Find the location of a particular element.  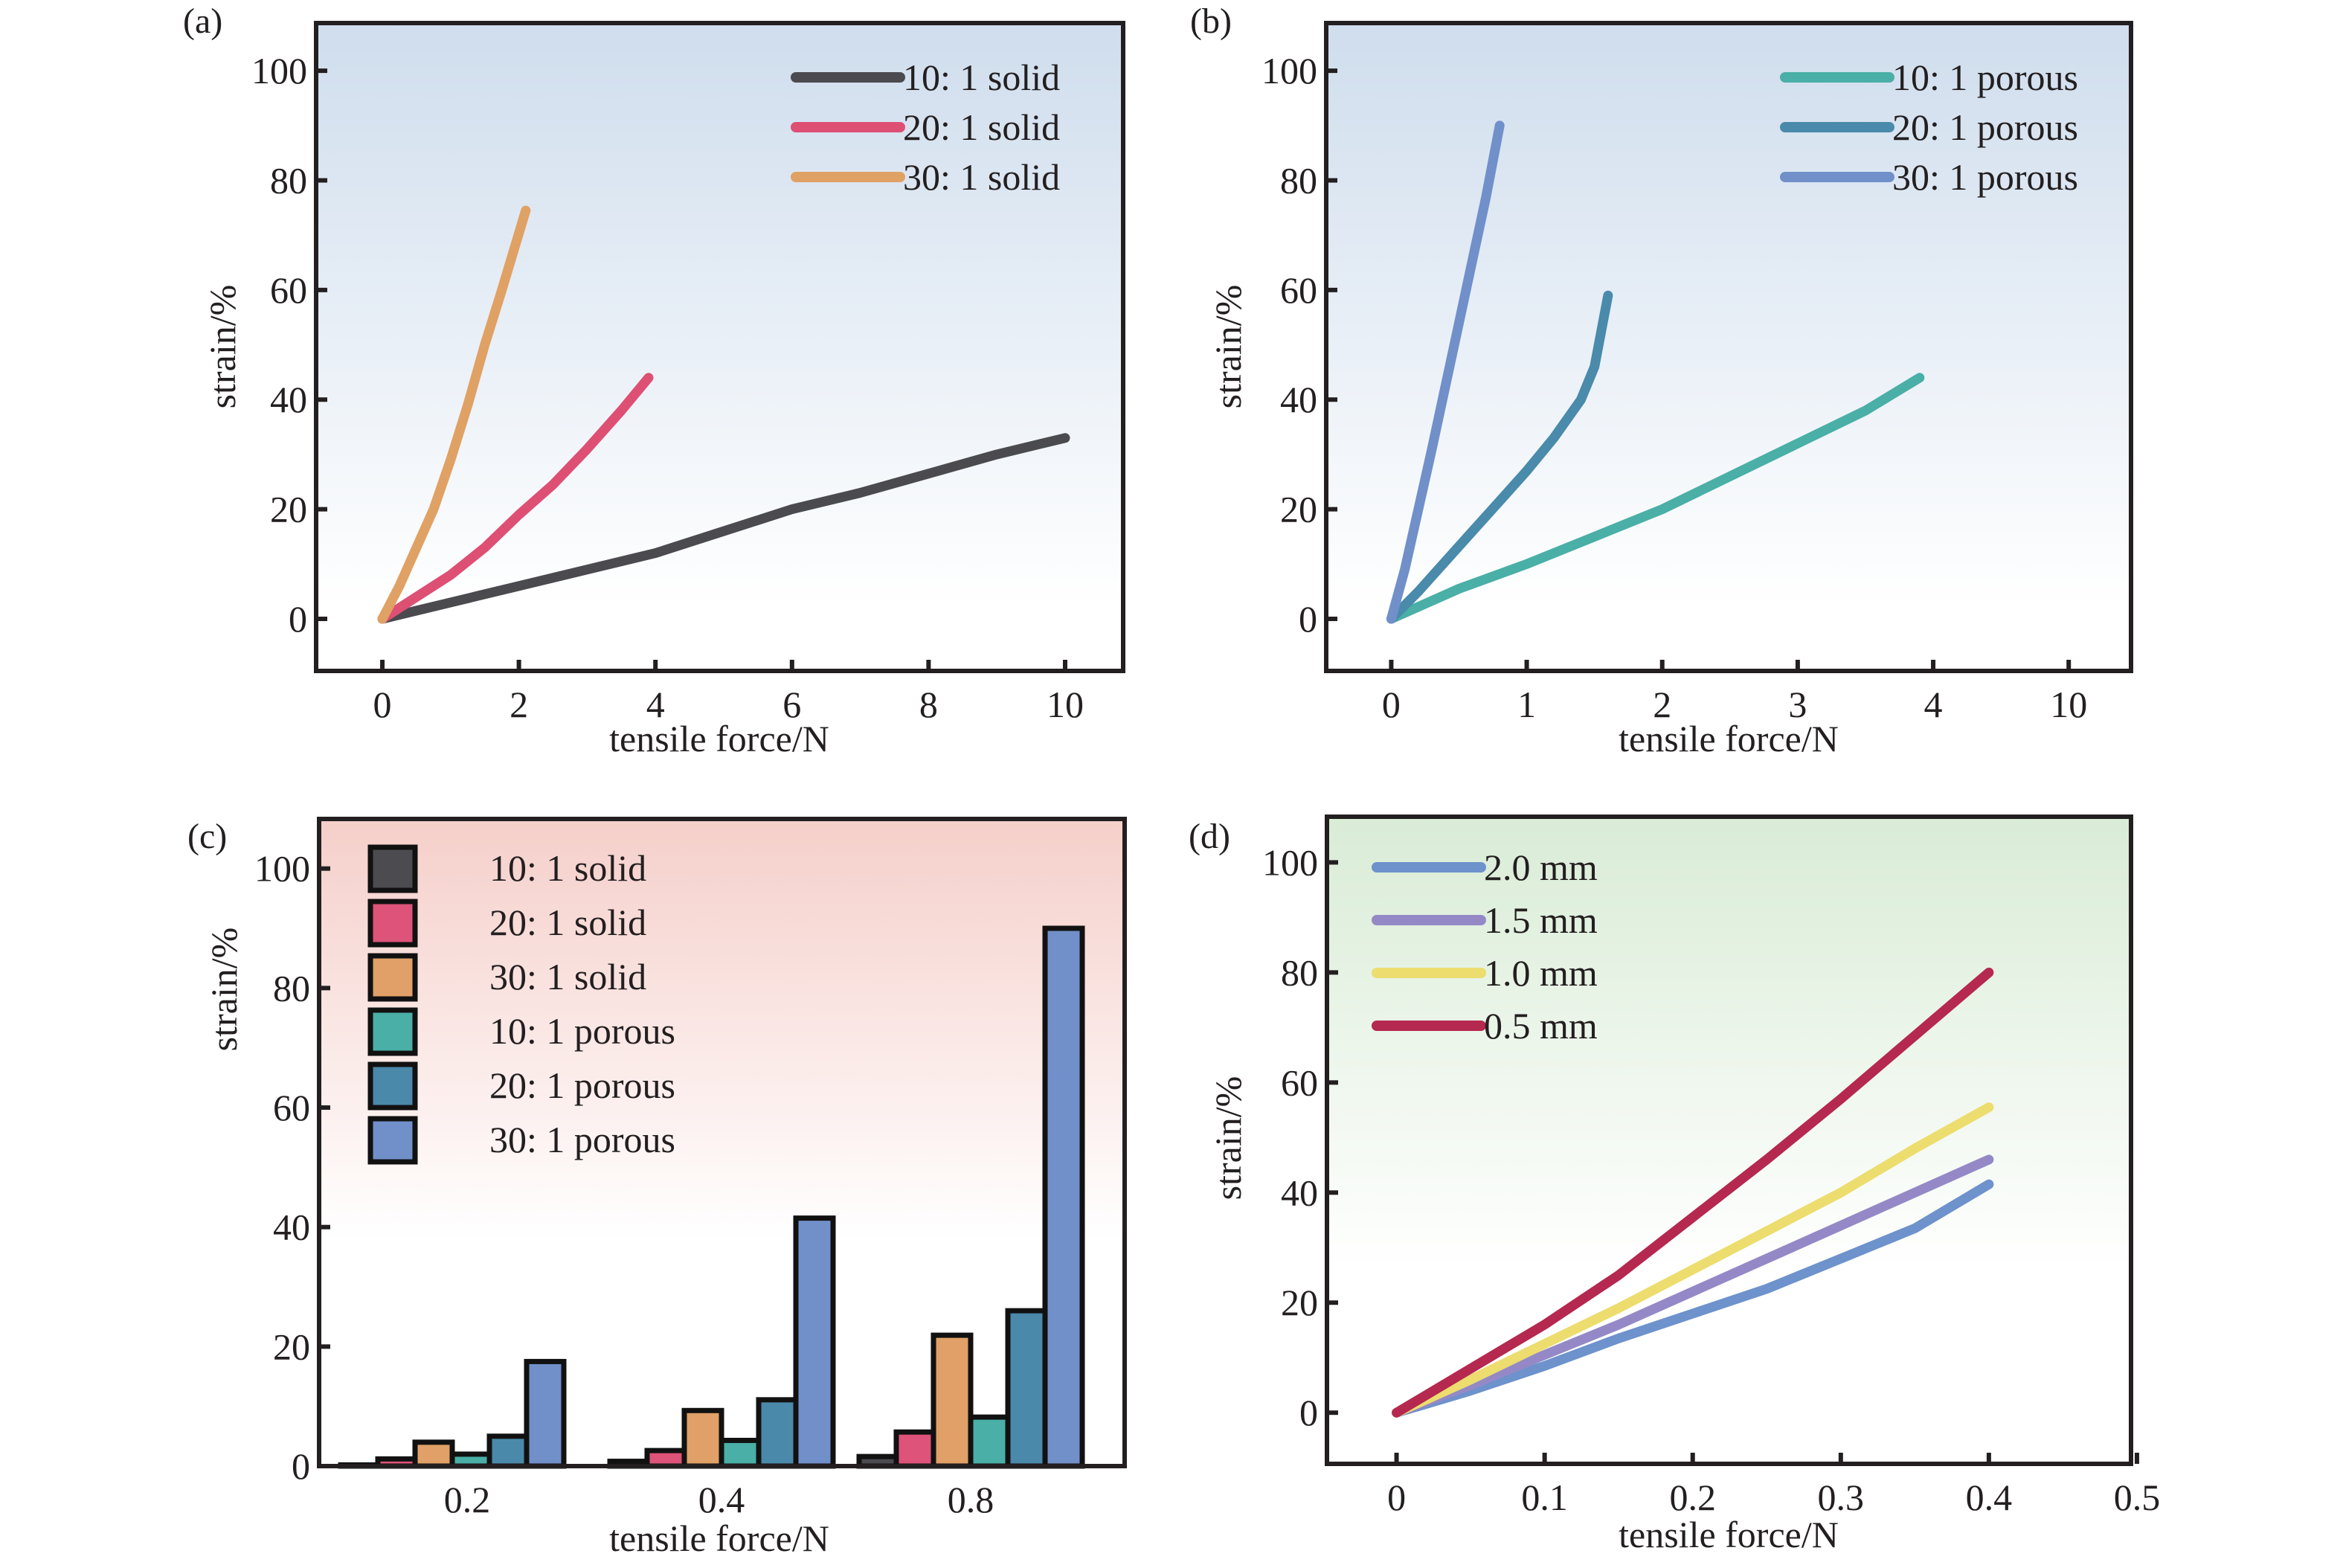

series-line-20-1-solid is located at coordinates (515, 498).